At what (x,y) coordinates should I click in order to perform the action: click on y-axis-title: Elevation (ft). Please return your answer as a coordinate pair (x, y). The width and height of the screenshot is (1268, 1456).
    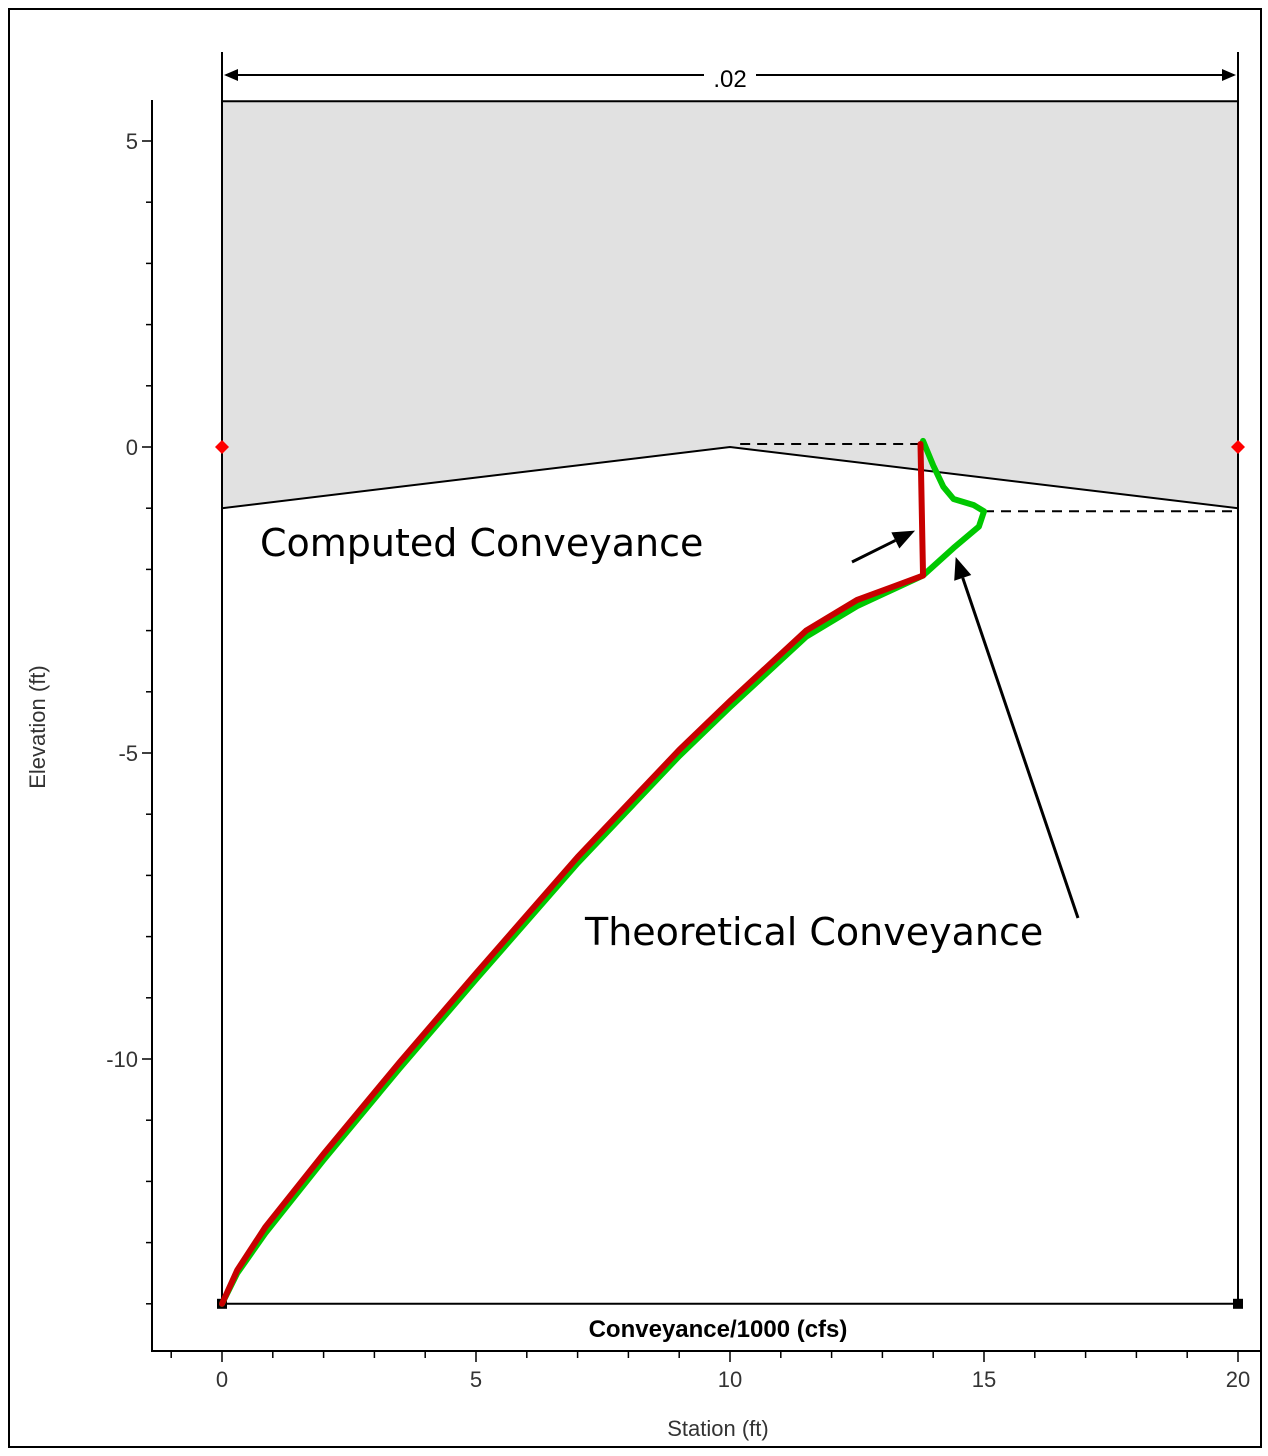
    Looking at the image, I should click on (37, 727).